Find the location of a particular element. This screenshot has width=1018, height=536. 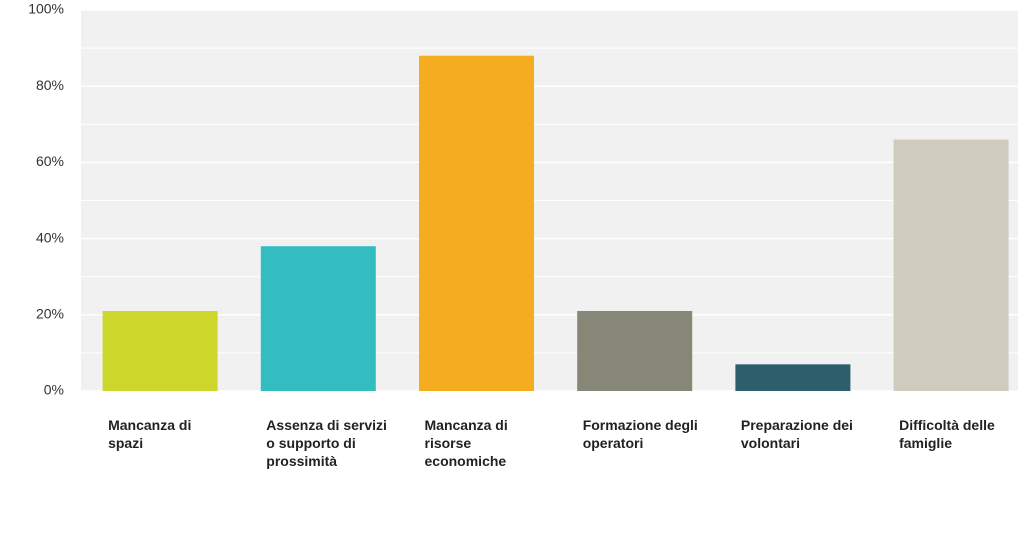

y-tick-label: 40% is located at coordinates (50, 237).